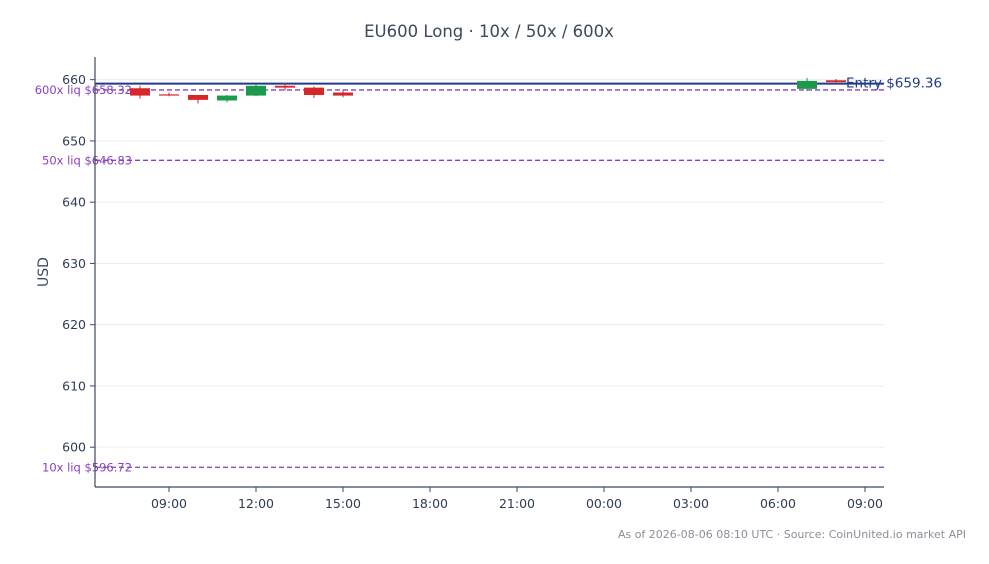 This screenshot has height=564, width=989. Describe the element at coordinates (74, 79) in the screenshot. I see `y-tick-label: 660` at that location.